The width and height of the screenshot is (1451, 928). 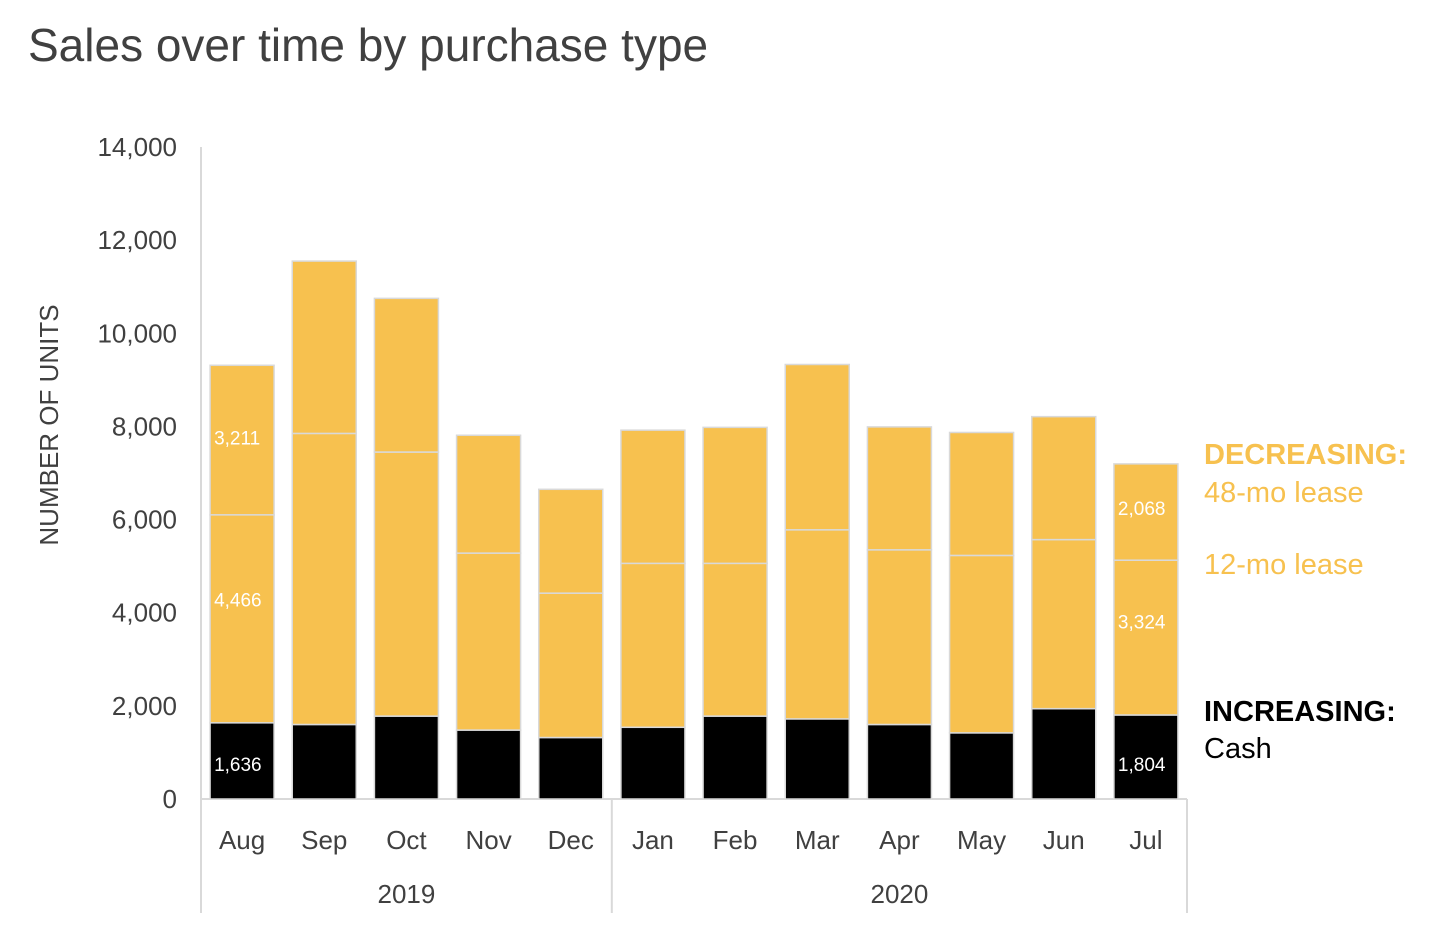 What do you see at coordinates (1064, 840) in the screenshot?
I see `x-tick-label: Jun` at bounding box center [1064, 840].